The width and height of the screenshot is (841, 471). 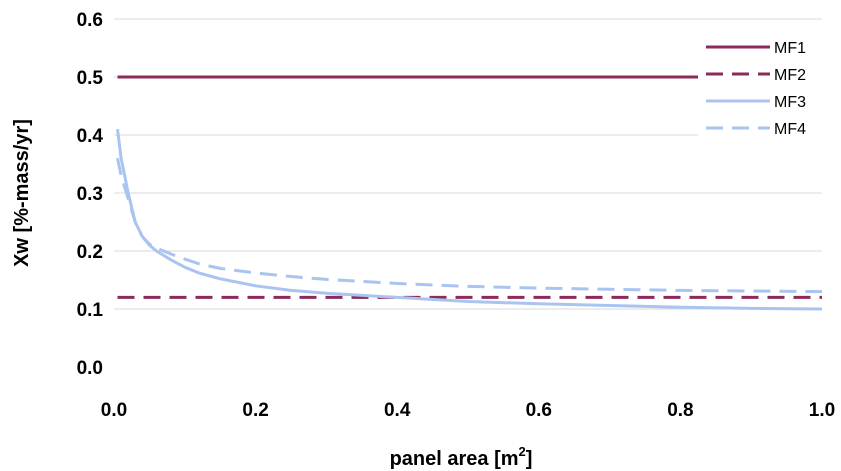 I want to click on legend-label-mf3: MF3, so click(x=790, y=102).